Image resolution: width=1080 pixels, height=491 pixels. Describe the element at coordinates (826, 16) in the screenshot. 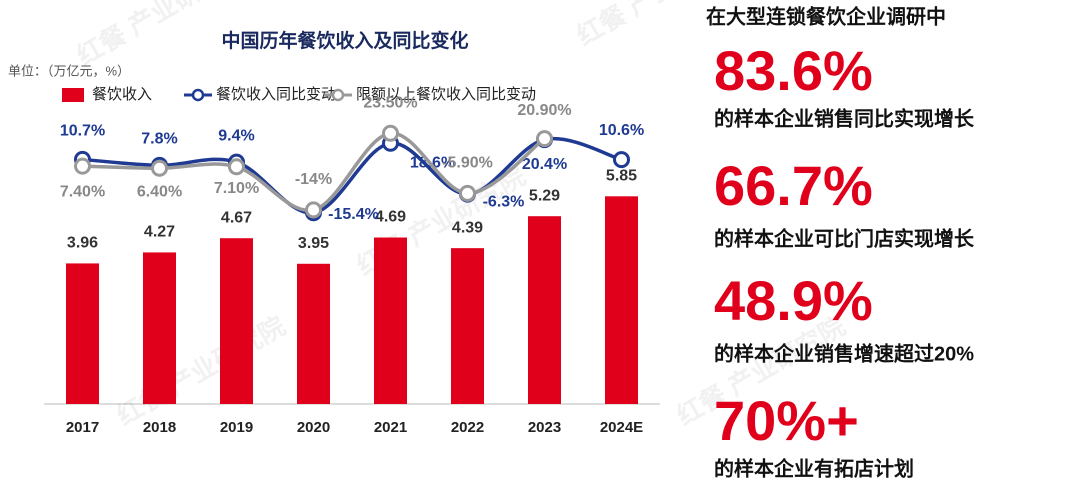

I see `survey-heading: 在大型连锁餐饮企业调研中` at that location.